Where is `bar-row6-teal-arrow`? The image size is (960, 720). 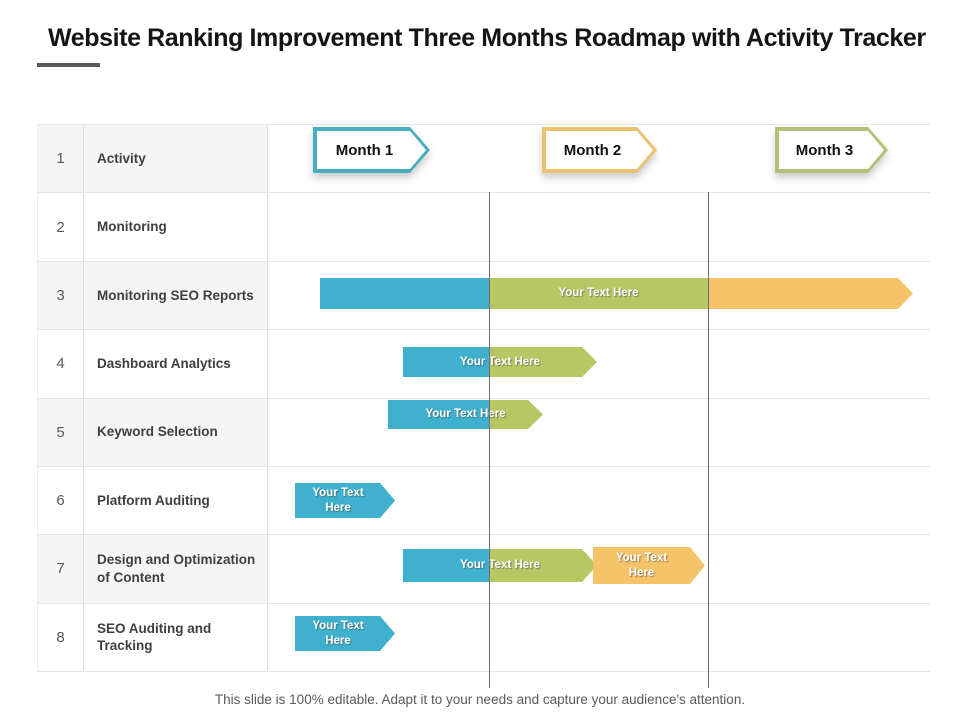
bar-row6-teal-arrow is located at coordinates (345, 500).